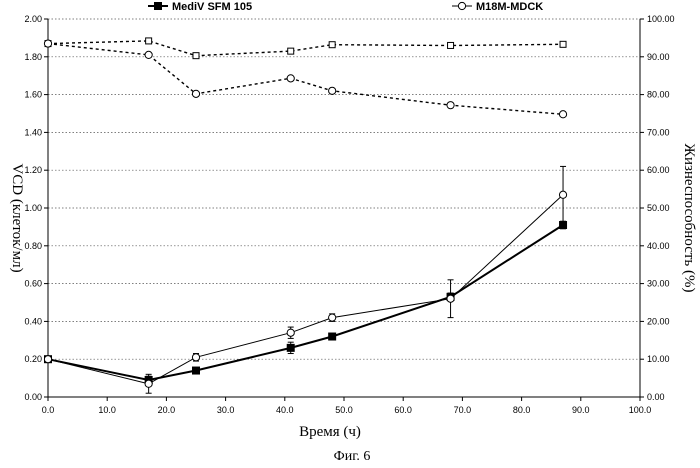 The height and width of the screenshot is (468, 700). Describe the element at coordinates (463, 410) in the screenshot. I see `x-tick-label: 70.0` at that location.